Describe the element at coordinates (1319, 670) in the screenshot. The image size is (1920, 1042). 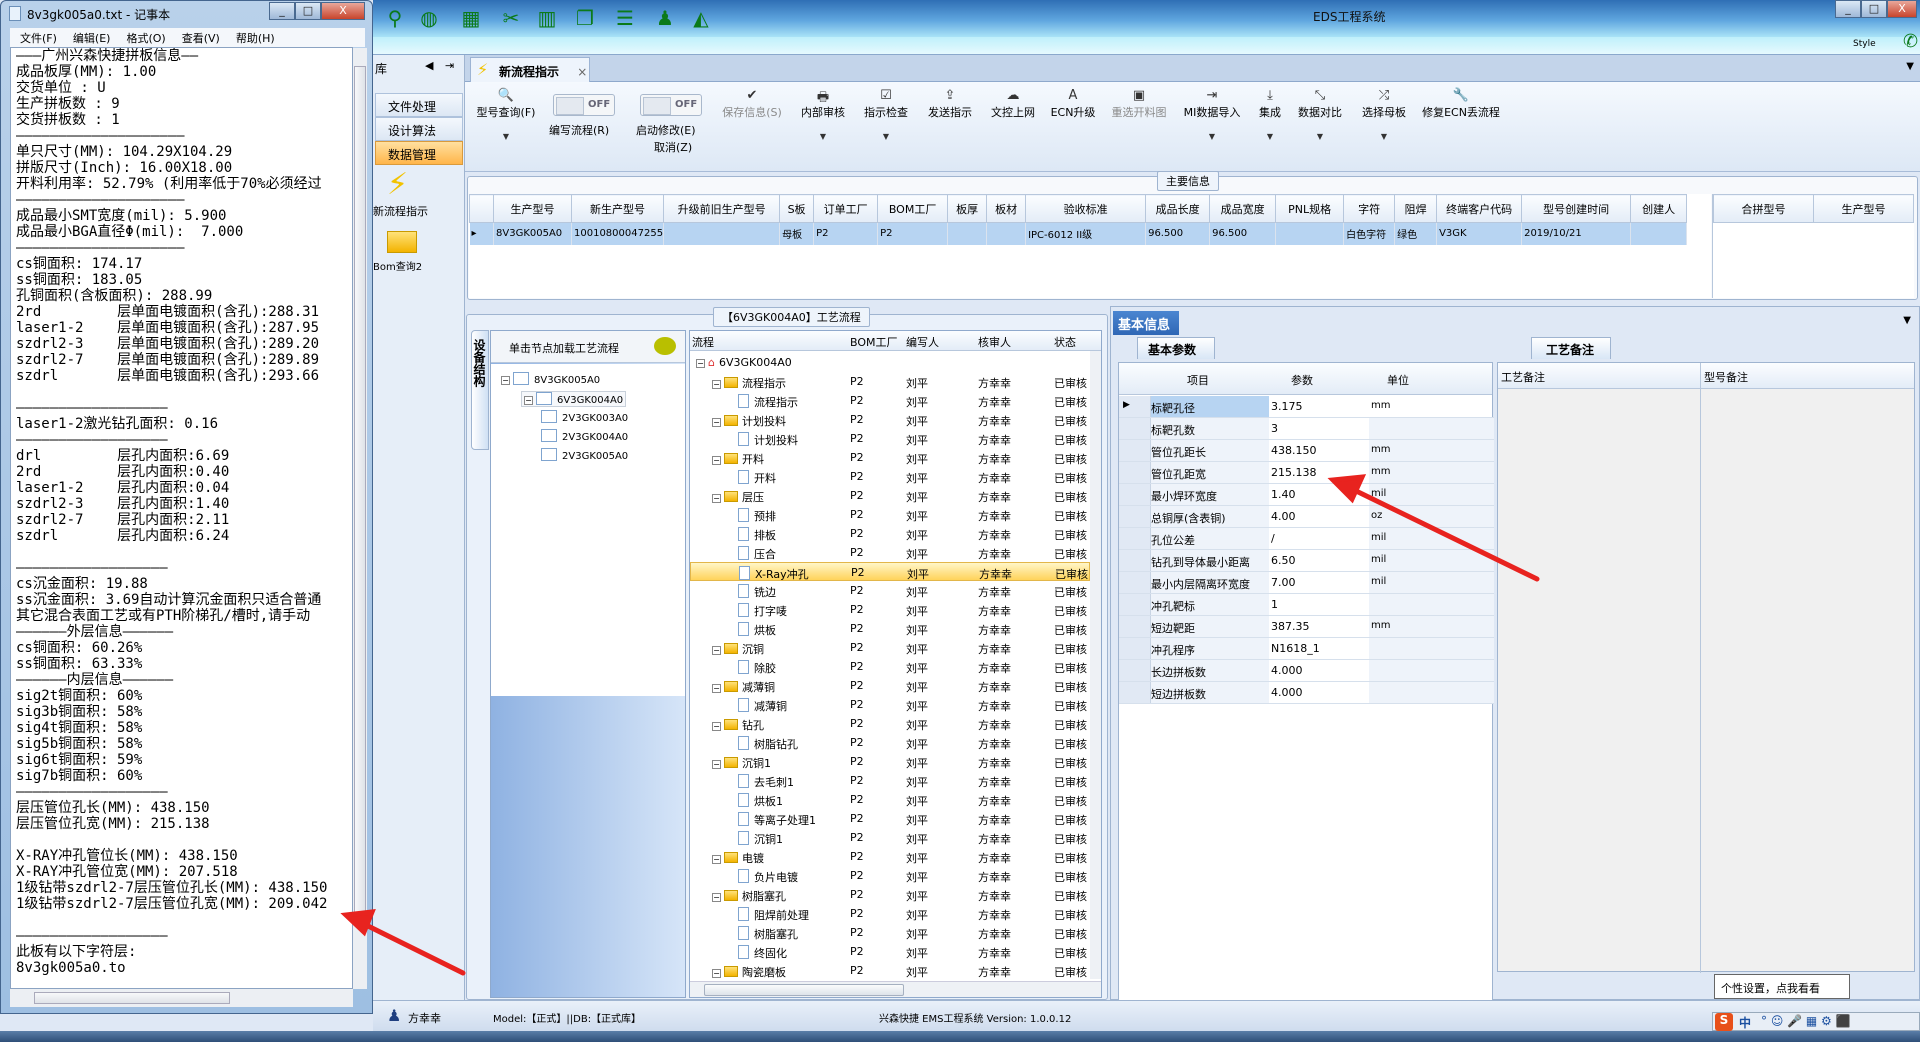
I see `param-value: 4.000` at that location.